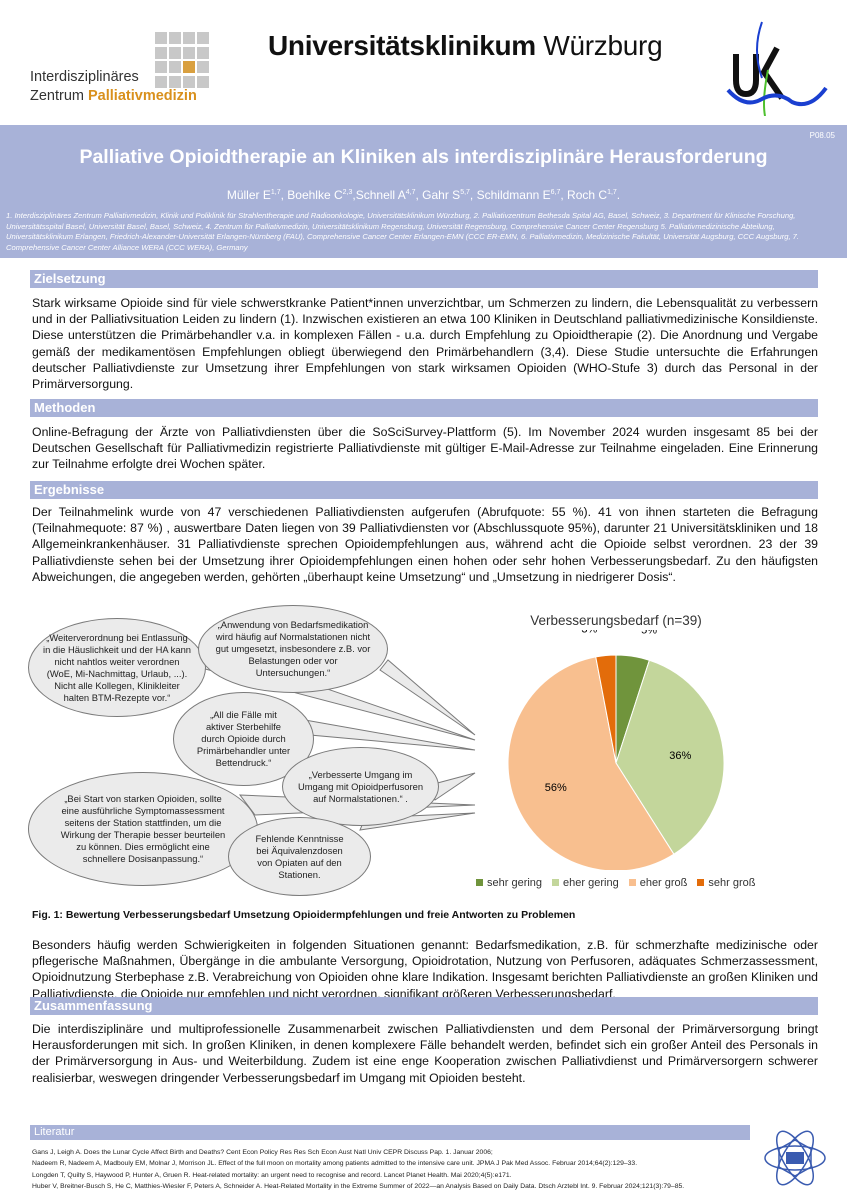  Describe the element at coordinates (795, 1158) in the screenshot. I see `university-seal-icon` at that location.